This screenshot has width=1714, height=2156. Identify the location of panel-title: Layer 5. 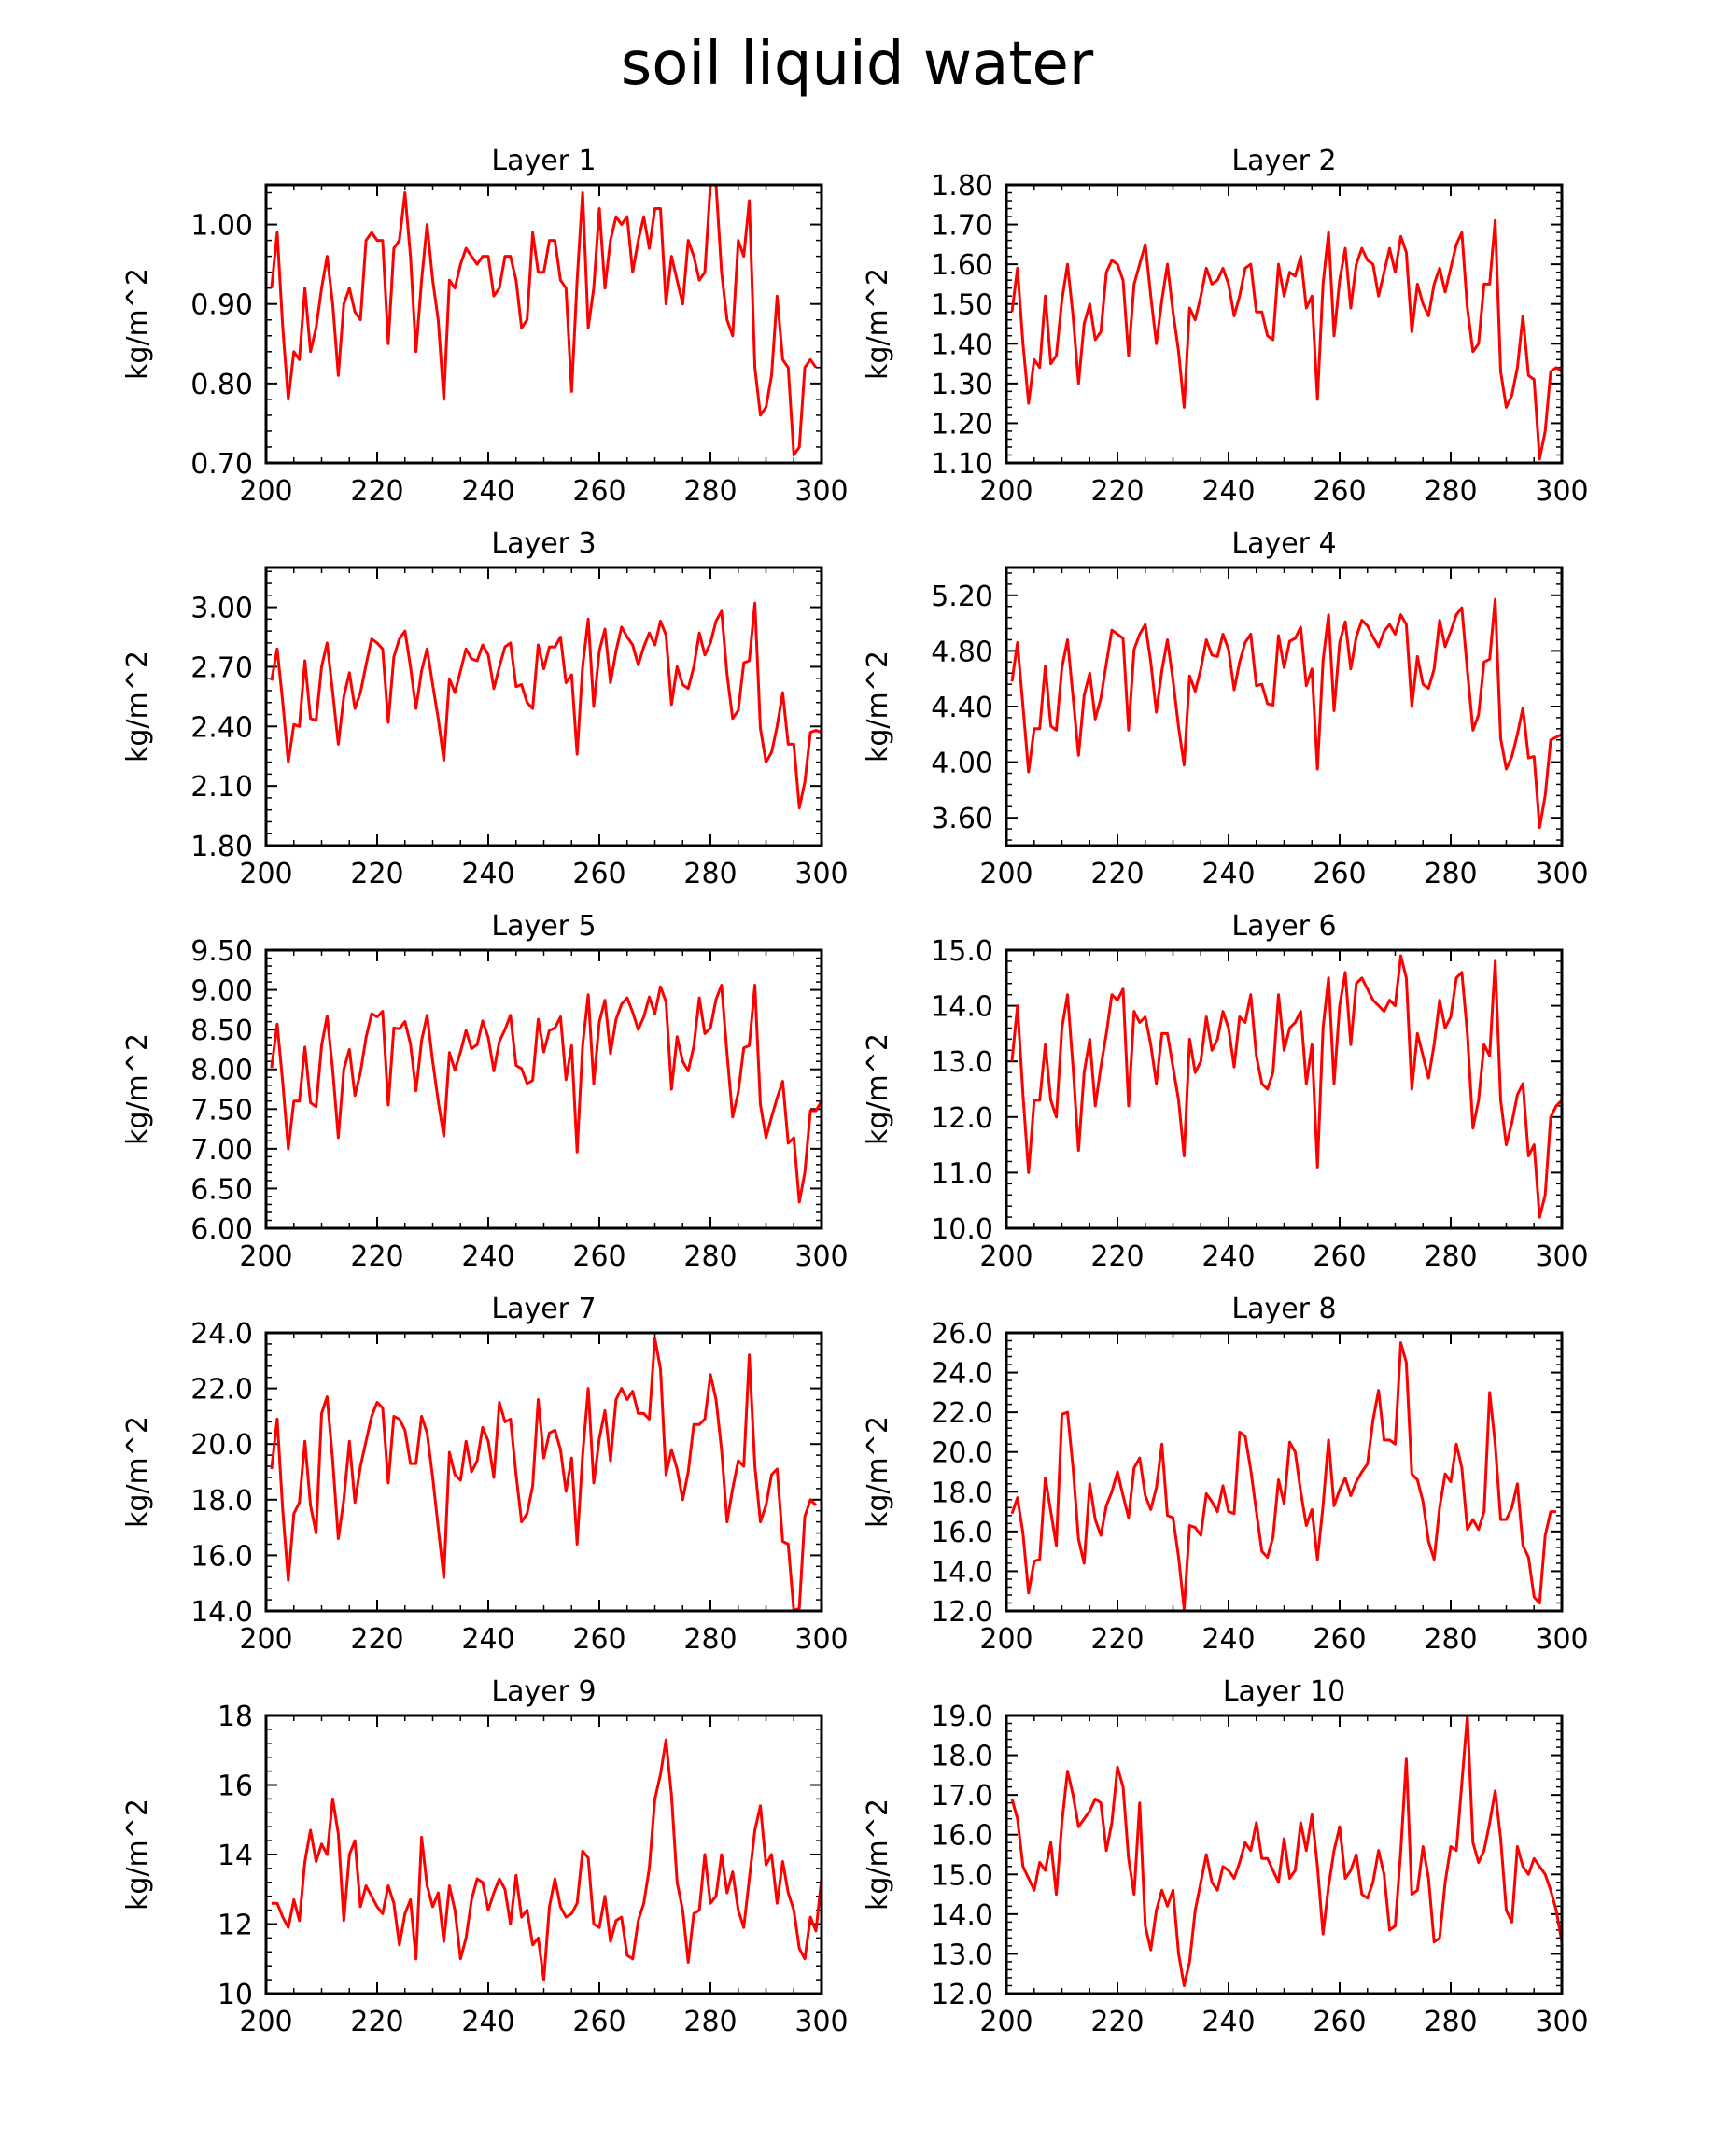
(544, 926).